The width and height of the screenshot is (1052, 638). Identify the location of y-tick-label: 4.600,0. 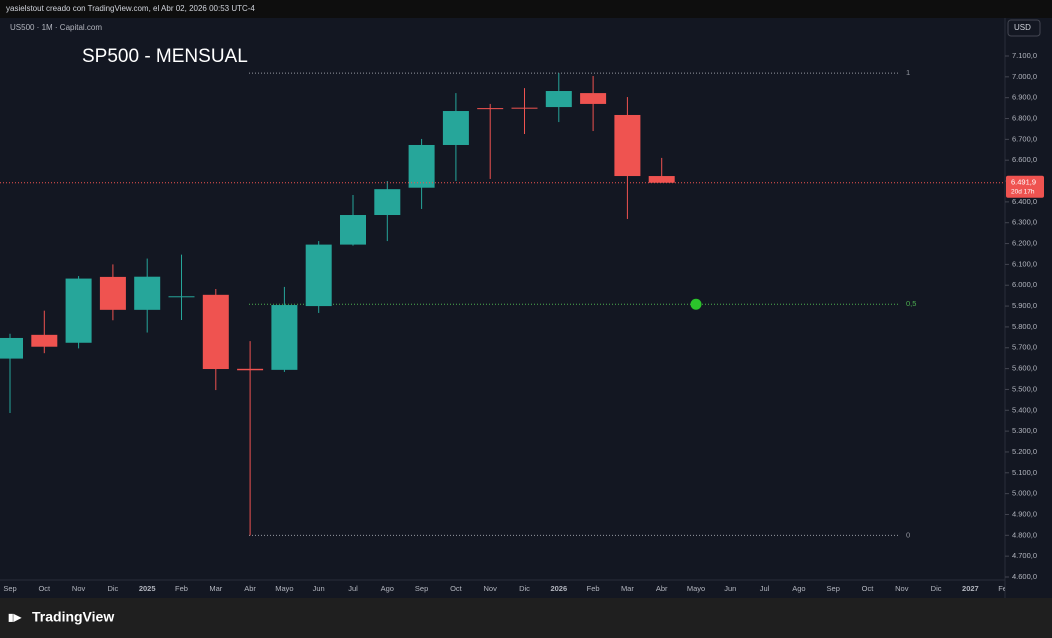
(1024, 576).